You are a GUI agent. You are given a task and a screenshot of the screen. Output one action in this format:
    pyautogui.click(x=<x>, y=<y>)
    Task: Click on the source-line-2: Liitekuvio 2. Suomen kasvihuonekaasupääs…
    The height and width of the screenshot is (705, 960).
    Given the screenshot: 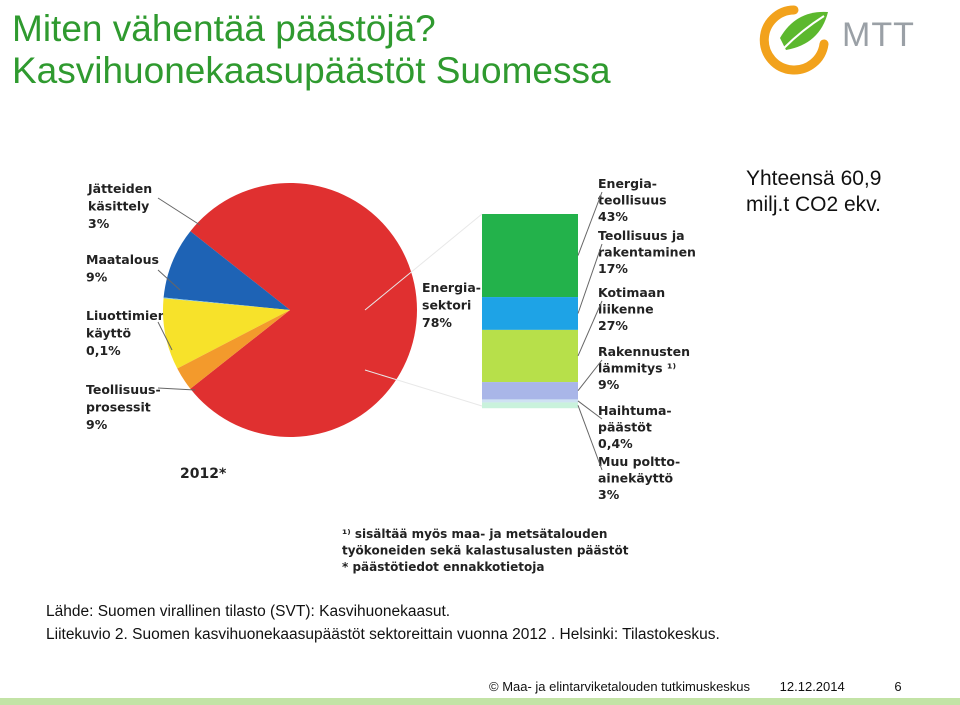 What is the action you would take?
    pyautogui.click(x=383, y=634)
    